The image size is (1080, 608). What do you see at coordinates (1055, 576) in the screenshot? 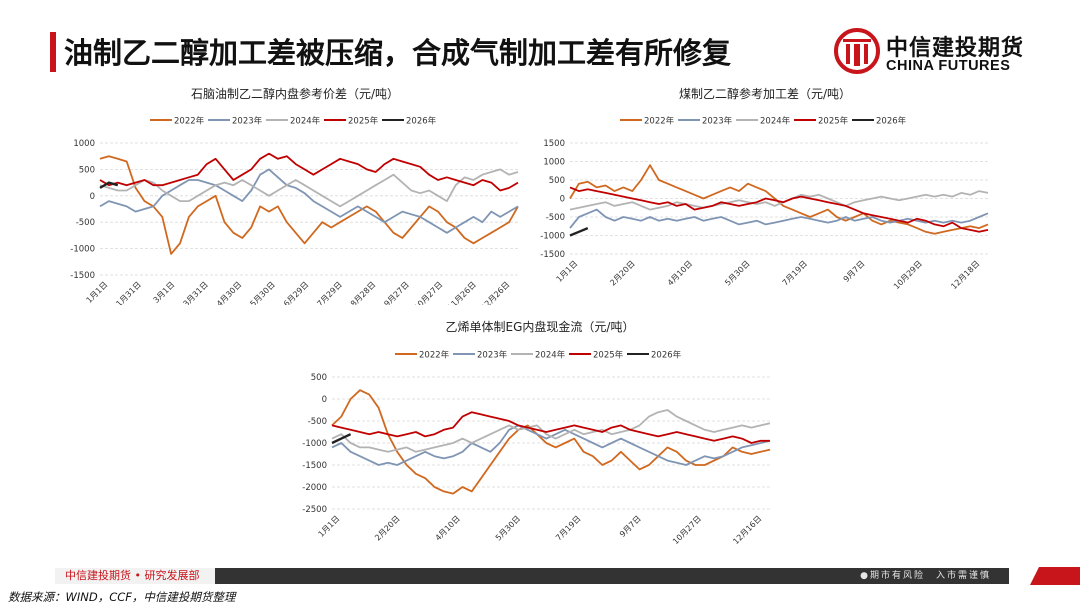
I see `footer-accent` at bounding box center [1055, 576].